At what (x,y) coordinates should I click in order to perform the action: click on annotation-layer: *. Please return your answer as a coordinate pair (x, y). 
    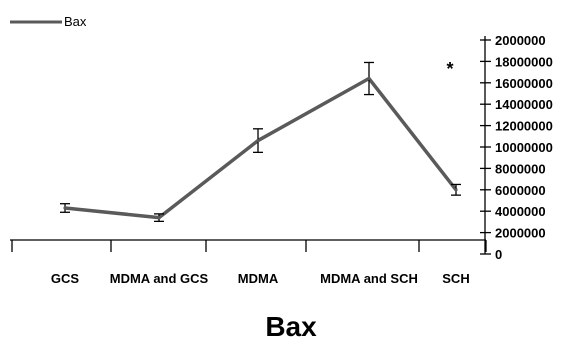
    Looking at the image, I should click on (449, 69).